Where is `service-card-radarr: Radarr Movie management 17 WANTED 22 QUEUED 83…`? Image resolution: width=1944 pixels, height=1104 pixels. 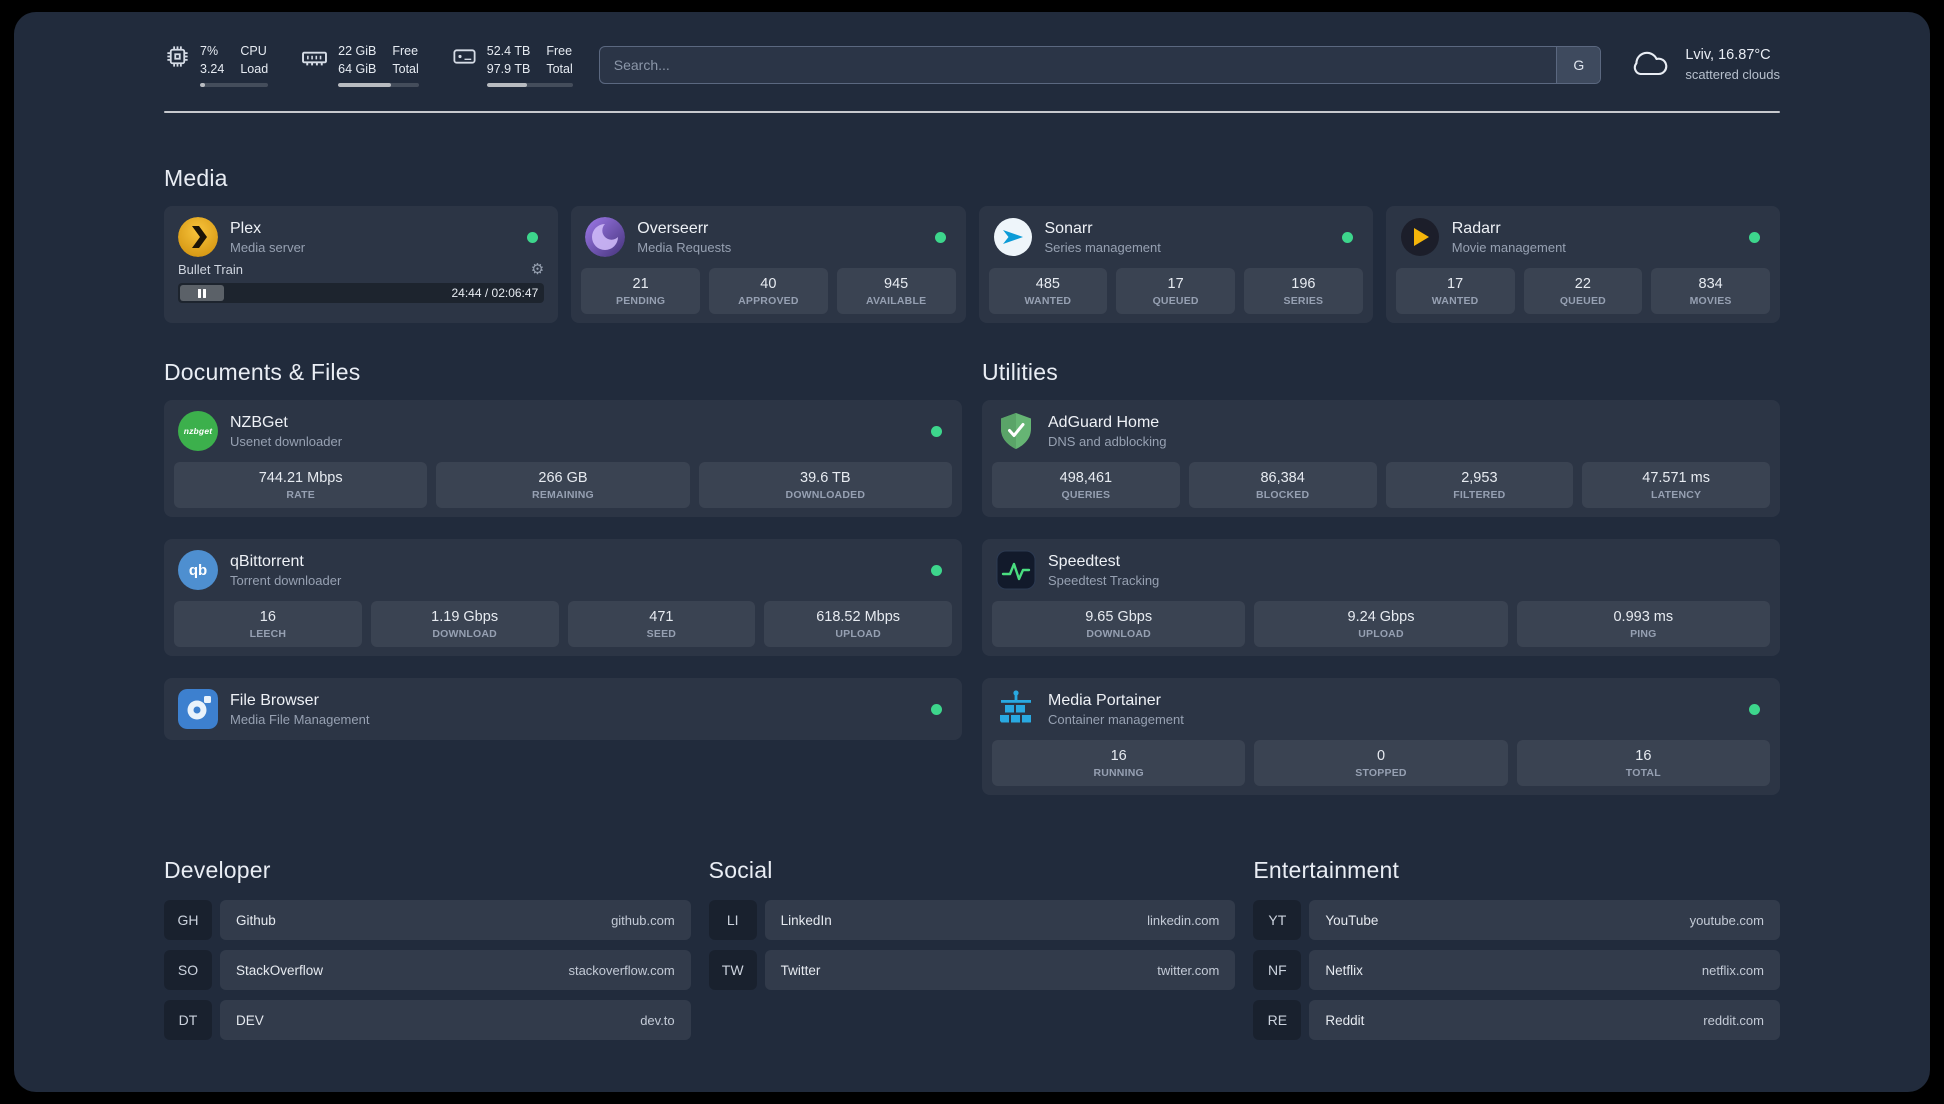
service-card-radarr: Radarr Movie management 17 WANTED 22 QUEUED 83… is located at coordinates (1582, 265).